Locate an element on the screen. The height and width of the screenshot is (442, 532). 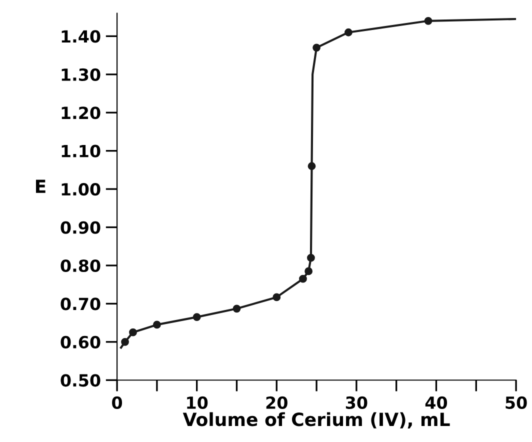
y-tick-label: 1.40 is located at coordinates (81, 36).